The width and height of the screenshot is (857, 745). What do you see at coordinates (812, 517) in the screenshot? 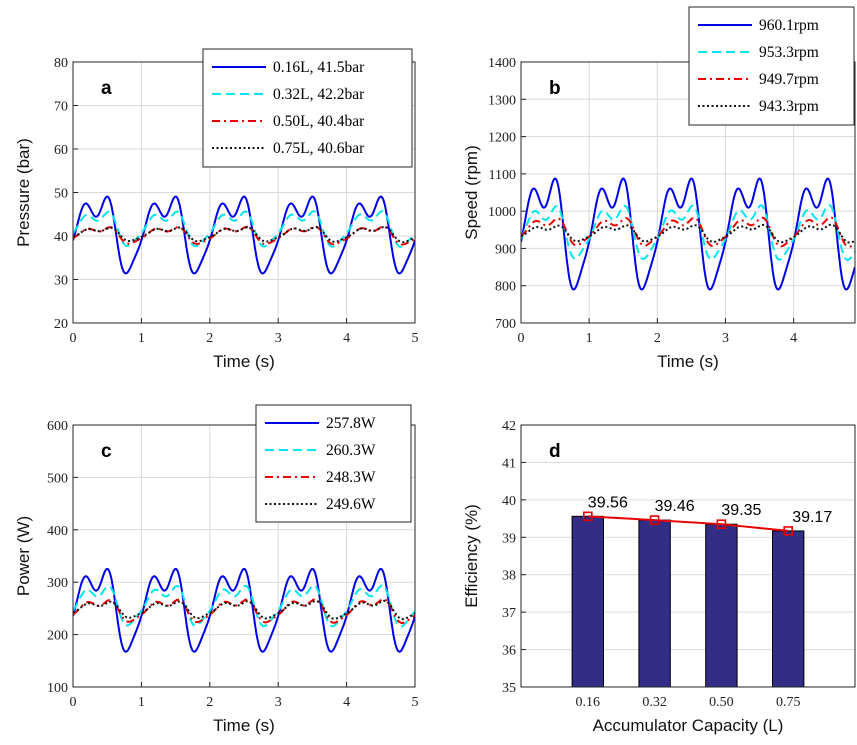
I see `data-label: 39.17` at bounding box center [812, 517].